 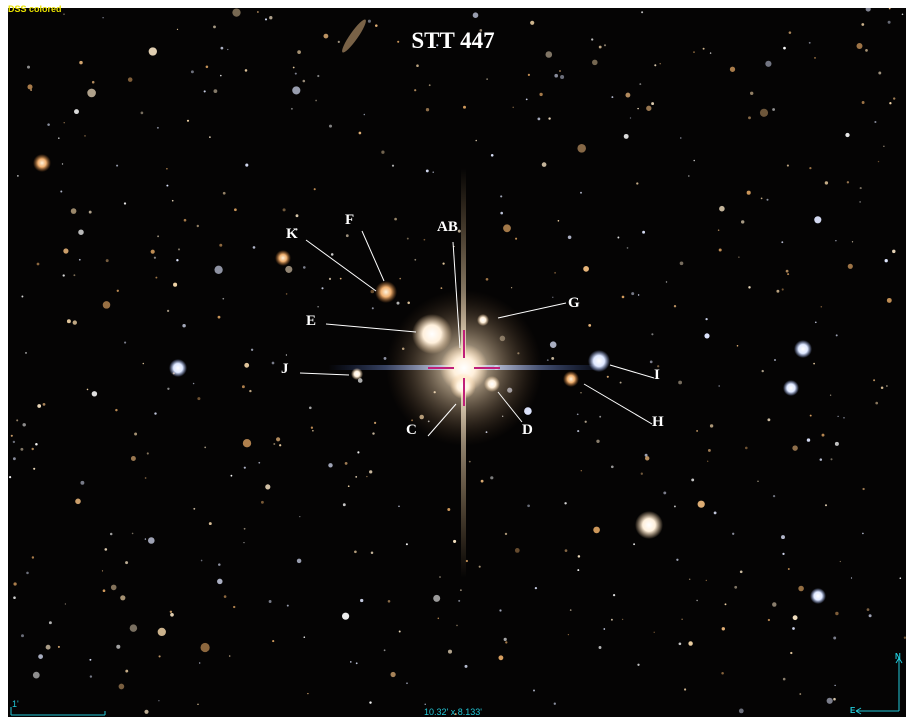 What do you see at coordinates (283, 258) in the screenshot?
I see `star-k` at bounding box center [283, 258].